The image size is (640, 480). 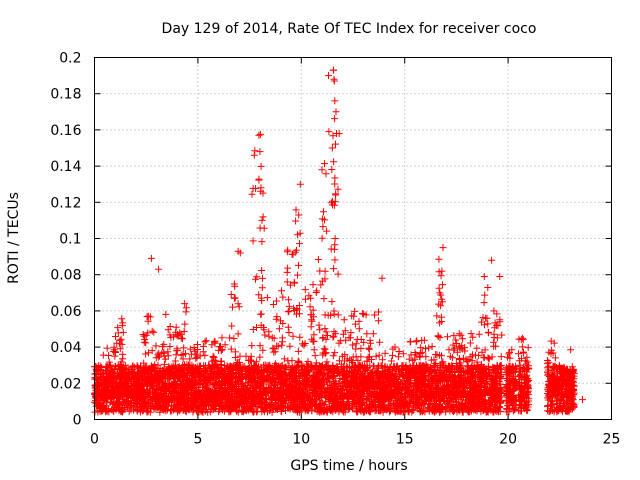 I want to click on y-tick-label: 0, so click(x=77, y=421).